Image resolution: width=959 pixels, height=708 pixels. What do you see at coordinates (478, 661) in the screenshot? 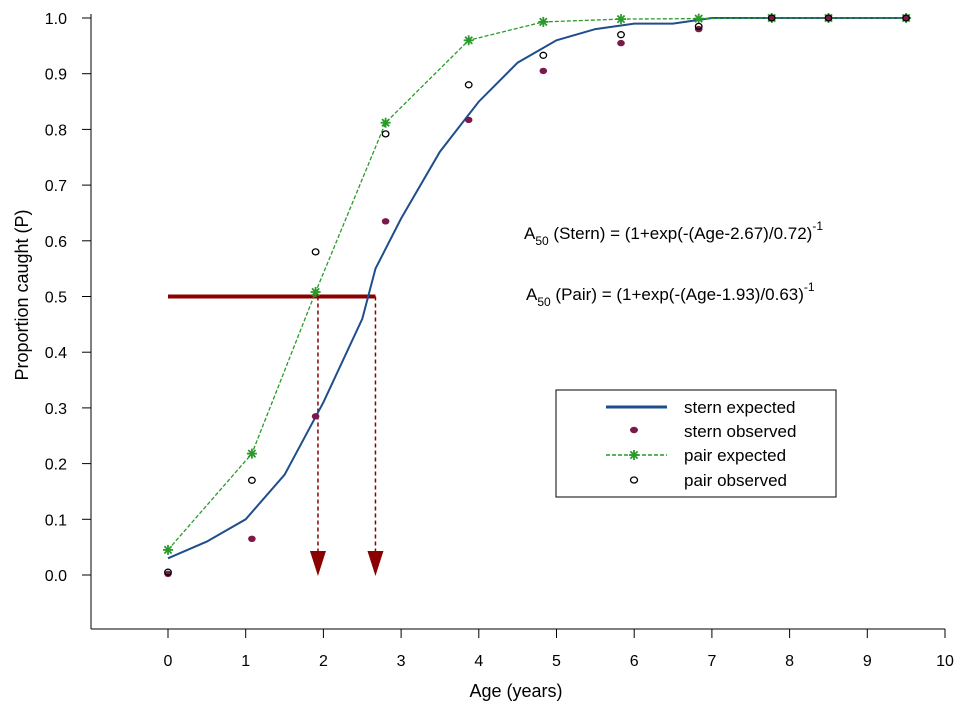
I see `x-tick-label: 4` at bounding box center [478, 661].